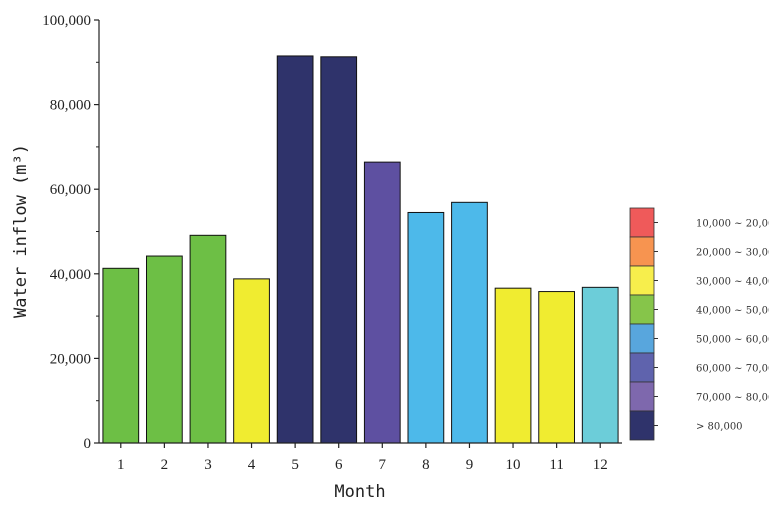 The width and height of the screenshot is (769, 509). I want to click on x-tick-label: 7, so click(383, 465).